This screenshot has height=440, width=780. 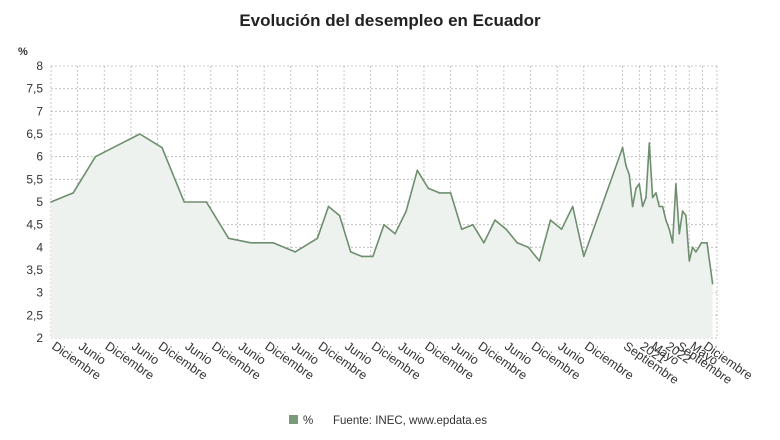 I want to click on y-tick-labels: 2 2,5 3 3,5 4 4,5 5 5,5 6 6,5 7 7,5 8, so click(x=34, y=202).